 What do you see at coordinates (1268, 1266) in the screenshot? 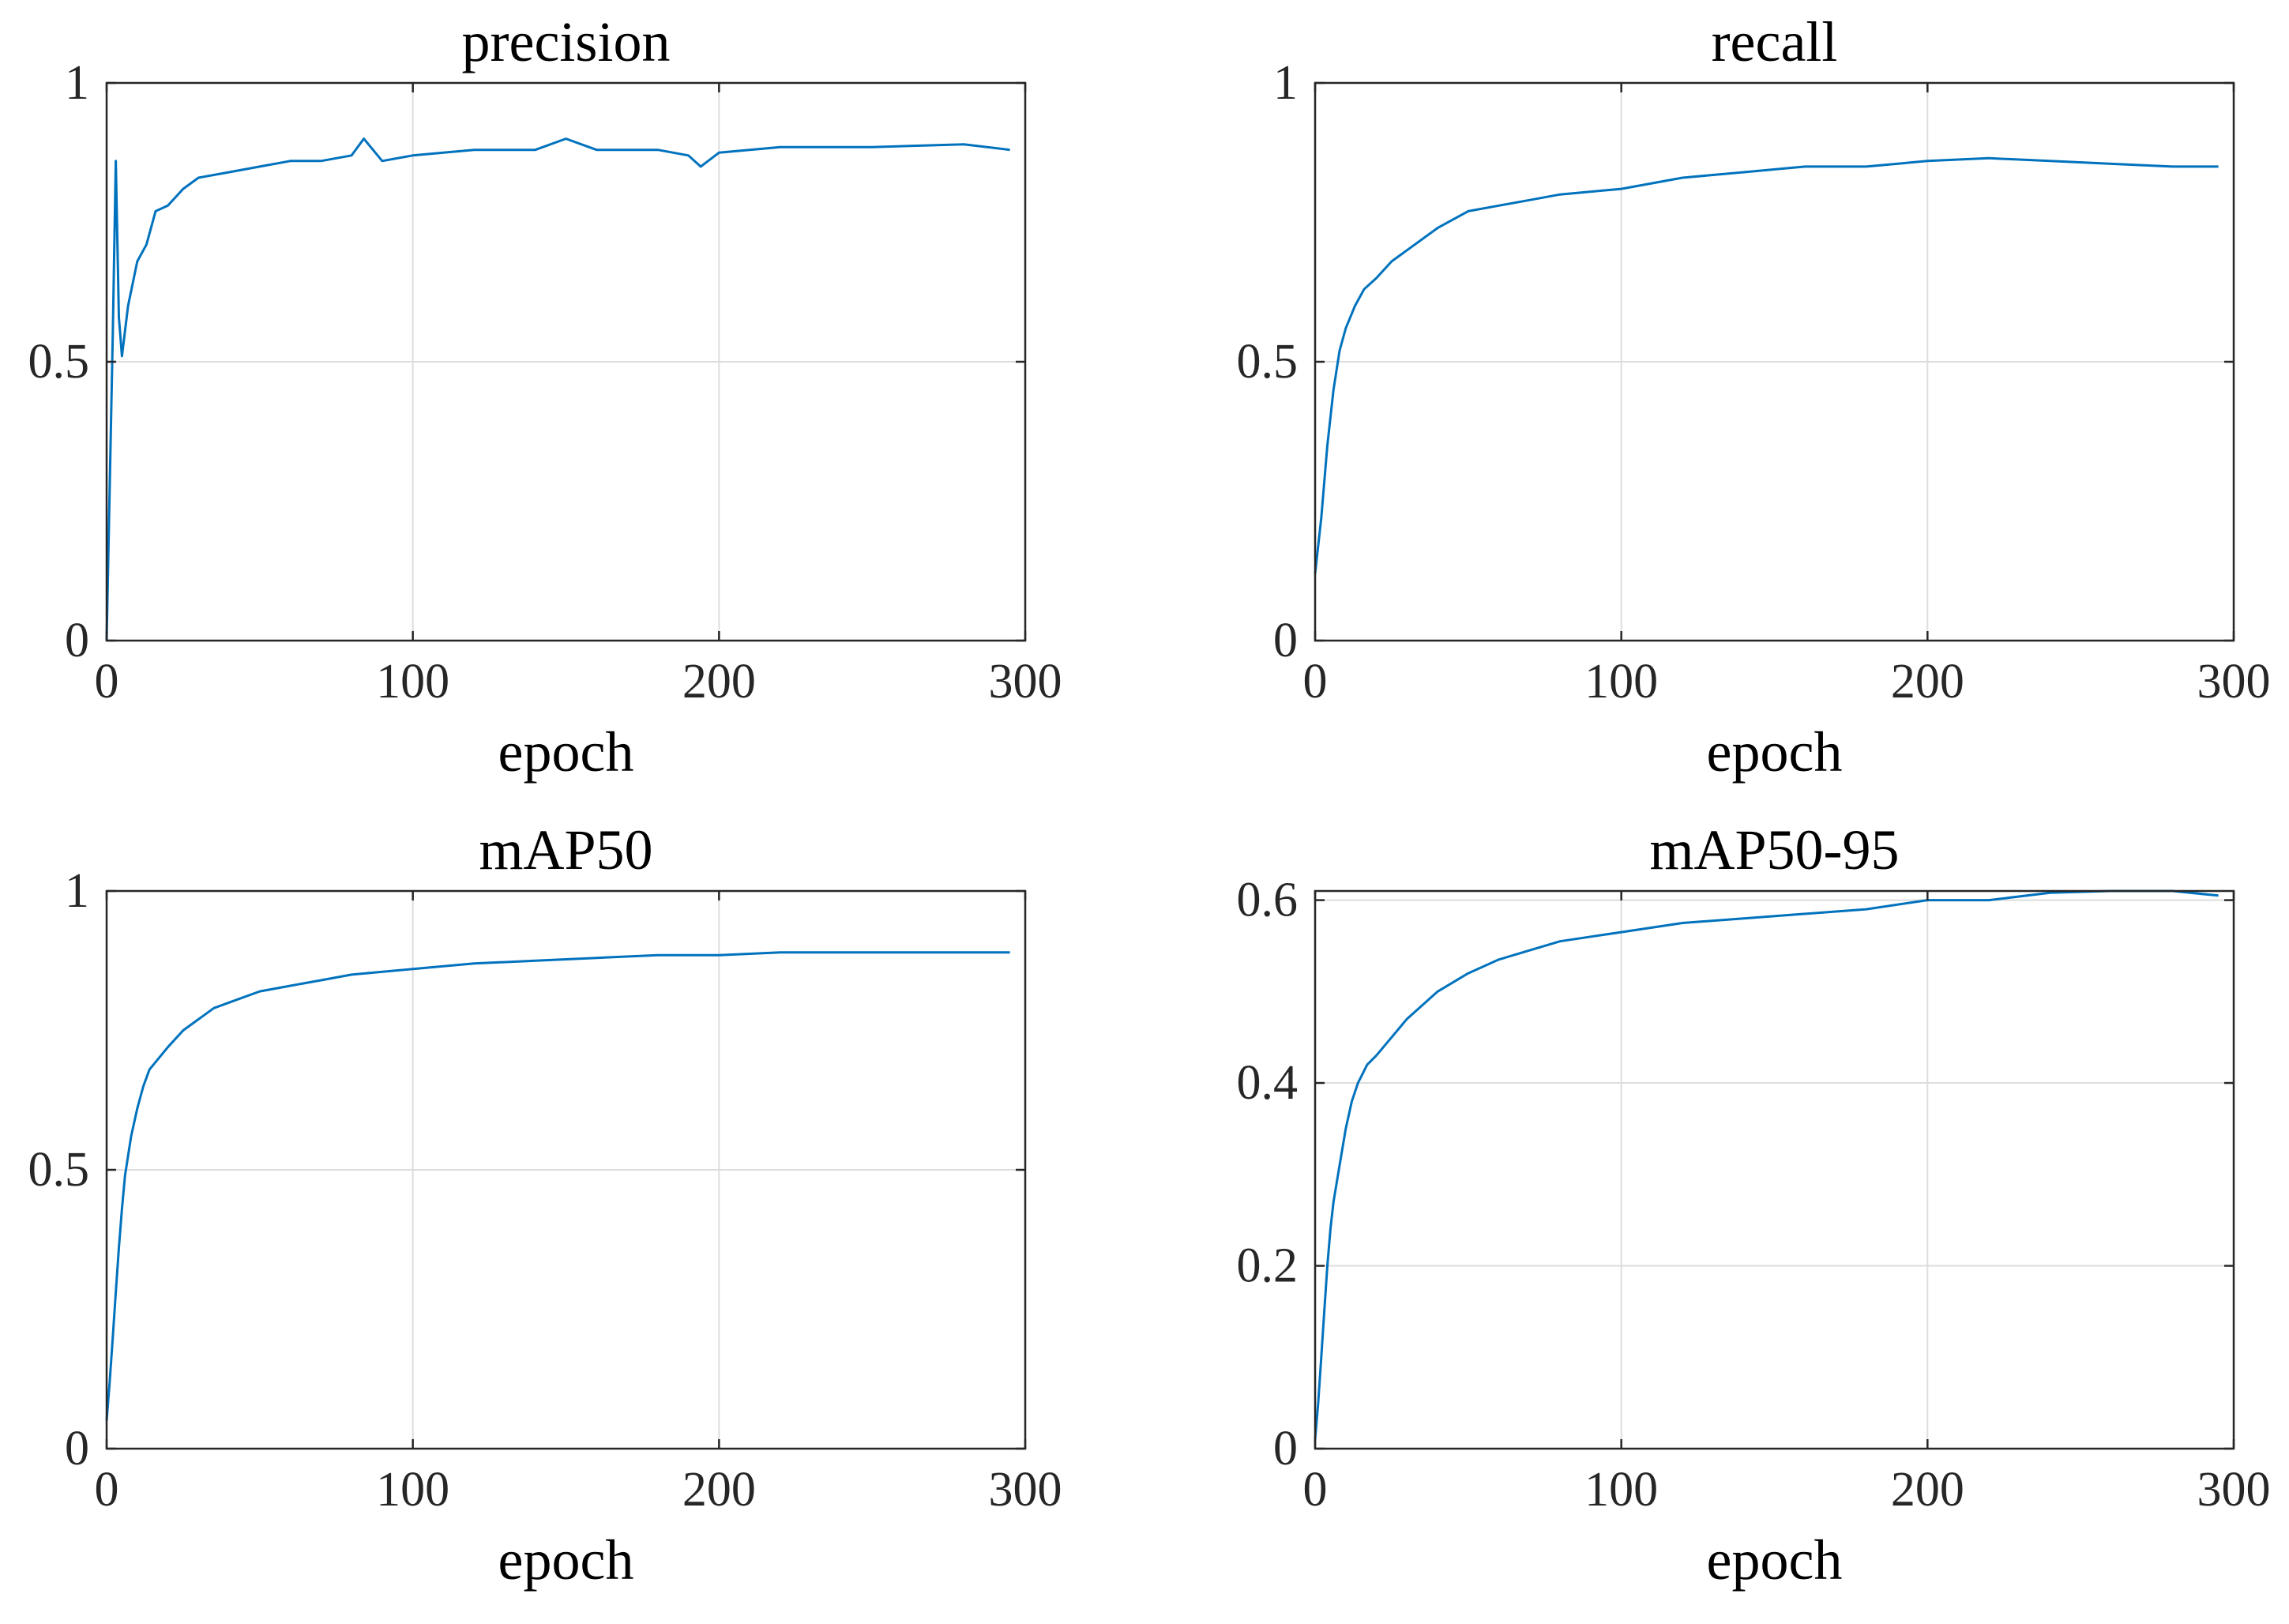
I see `y-tick-label: 0.2` at bounding box center [1268, 1266].